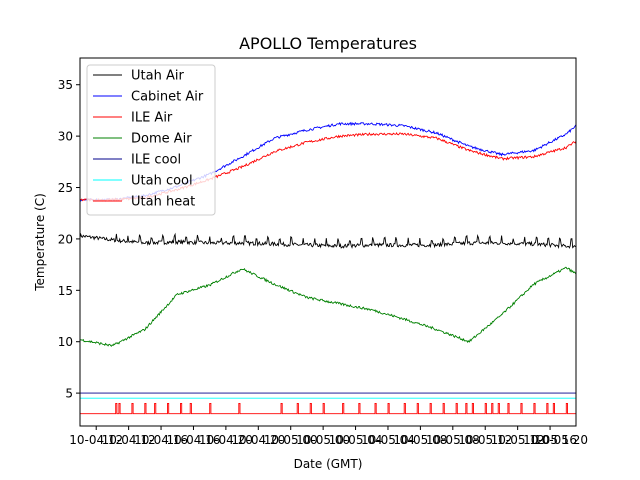 This screenshot has height=480, width=640. What do you see at coordinates (328, 464) in the screenshot?
I see `x-axis-label: Date (GMT)` at bounding box center [328, 464].